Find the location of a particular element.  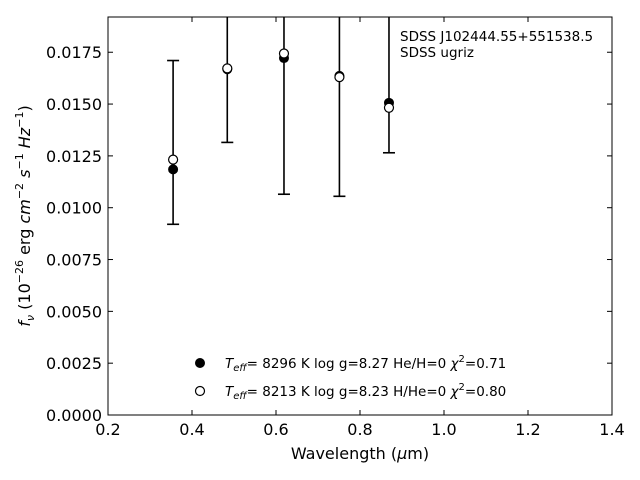

y-tick-label: 0.0025 is located at coordinates (74, 363).